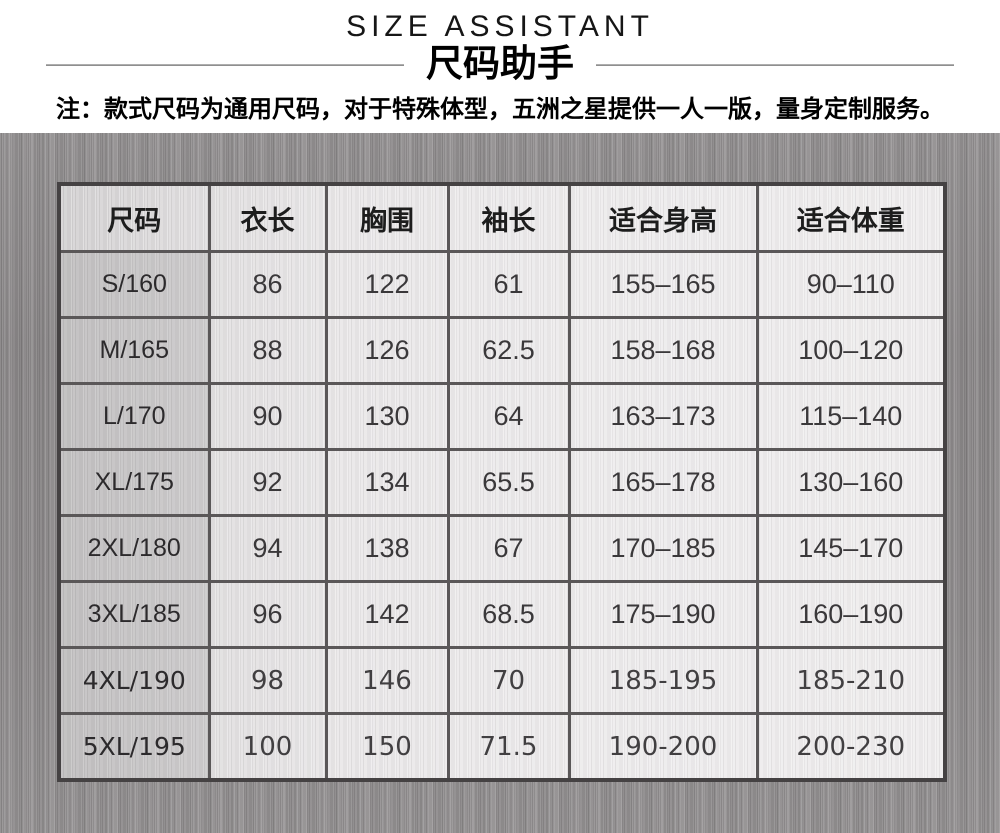 The image size is (1000, 833). I want to click on note-text: 注：款式尺码为通用尺码，对于特殊体型，五洲之星提供一人一版，量身定制服务。, so click(500, 110).